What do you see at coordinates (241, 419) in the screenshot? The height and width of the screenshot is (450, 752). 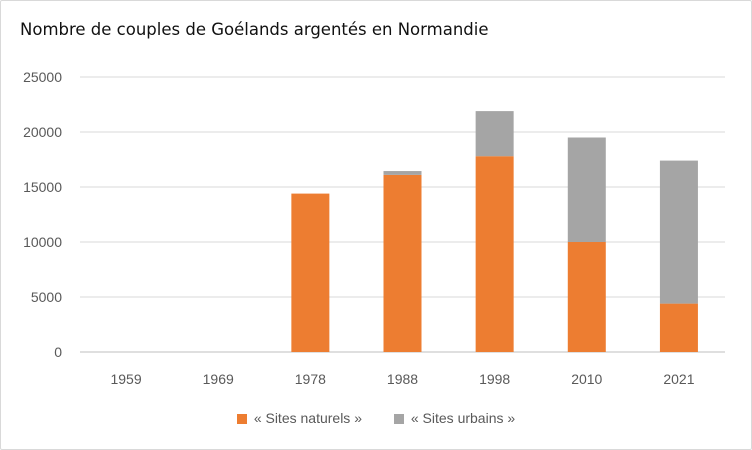 I see `legend-swatch-natural` at bounding box center [241, 419].